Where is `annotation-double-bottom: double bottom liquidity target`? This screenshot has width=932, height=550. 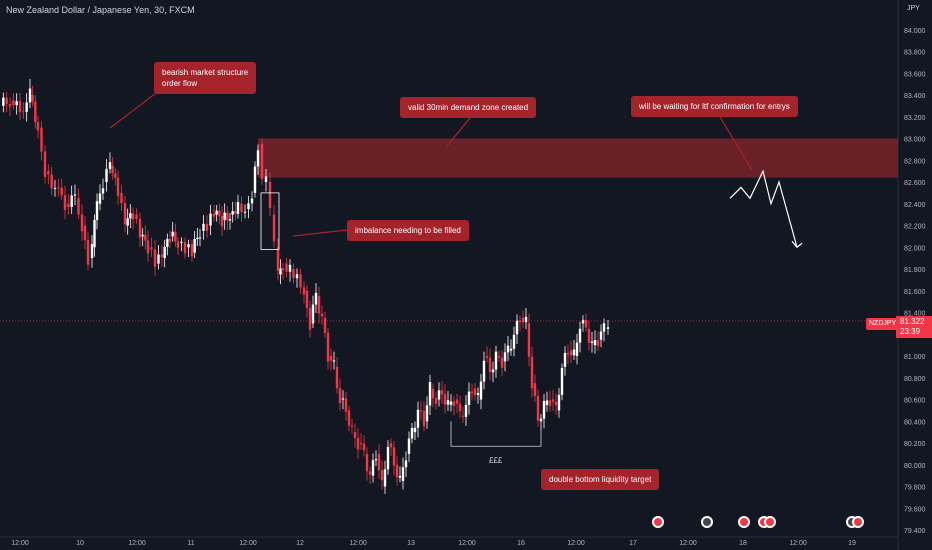
annotation-double-bottom: double bottom liquidity target is located at coordinates (600, 479).